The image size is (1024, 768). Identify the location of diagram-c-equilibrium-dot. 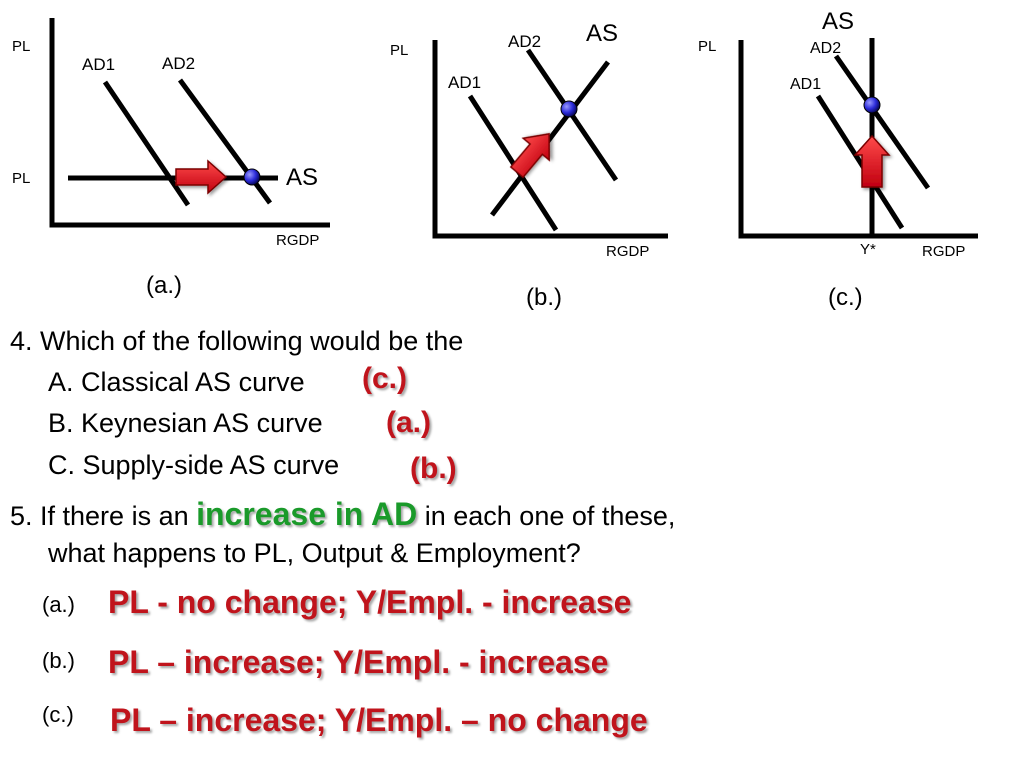
(872, 105).